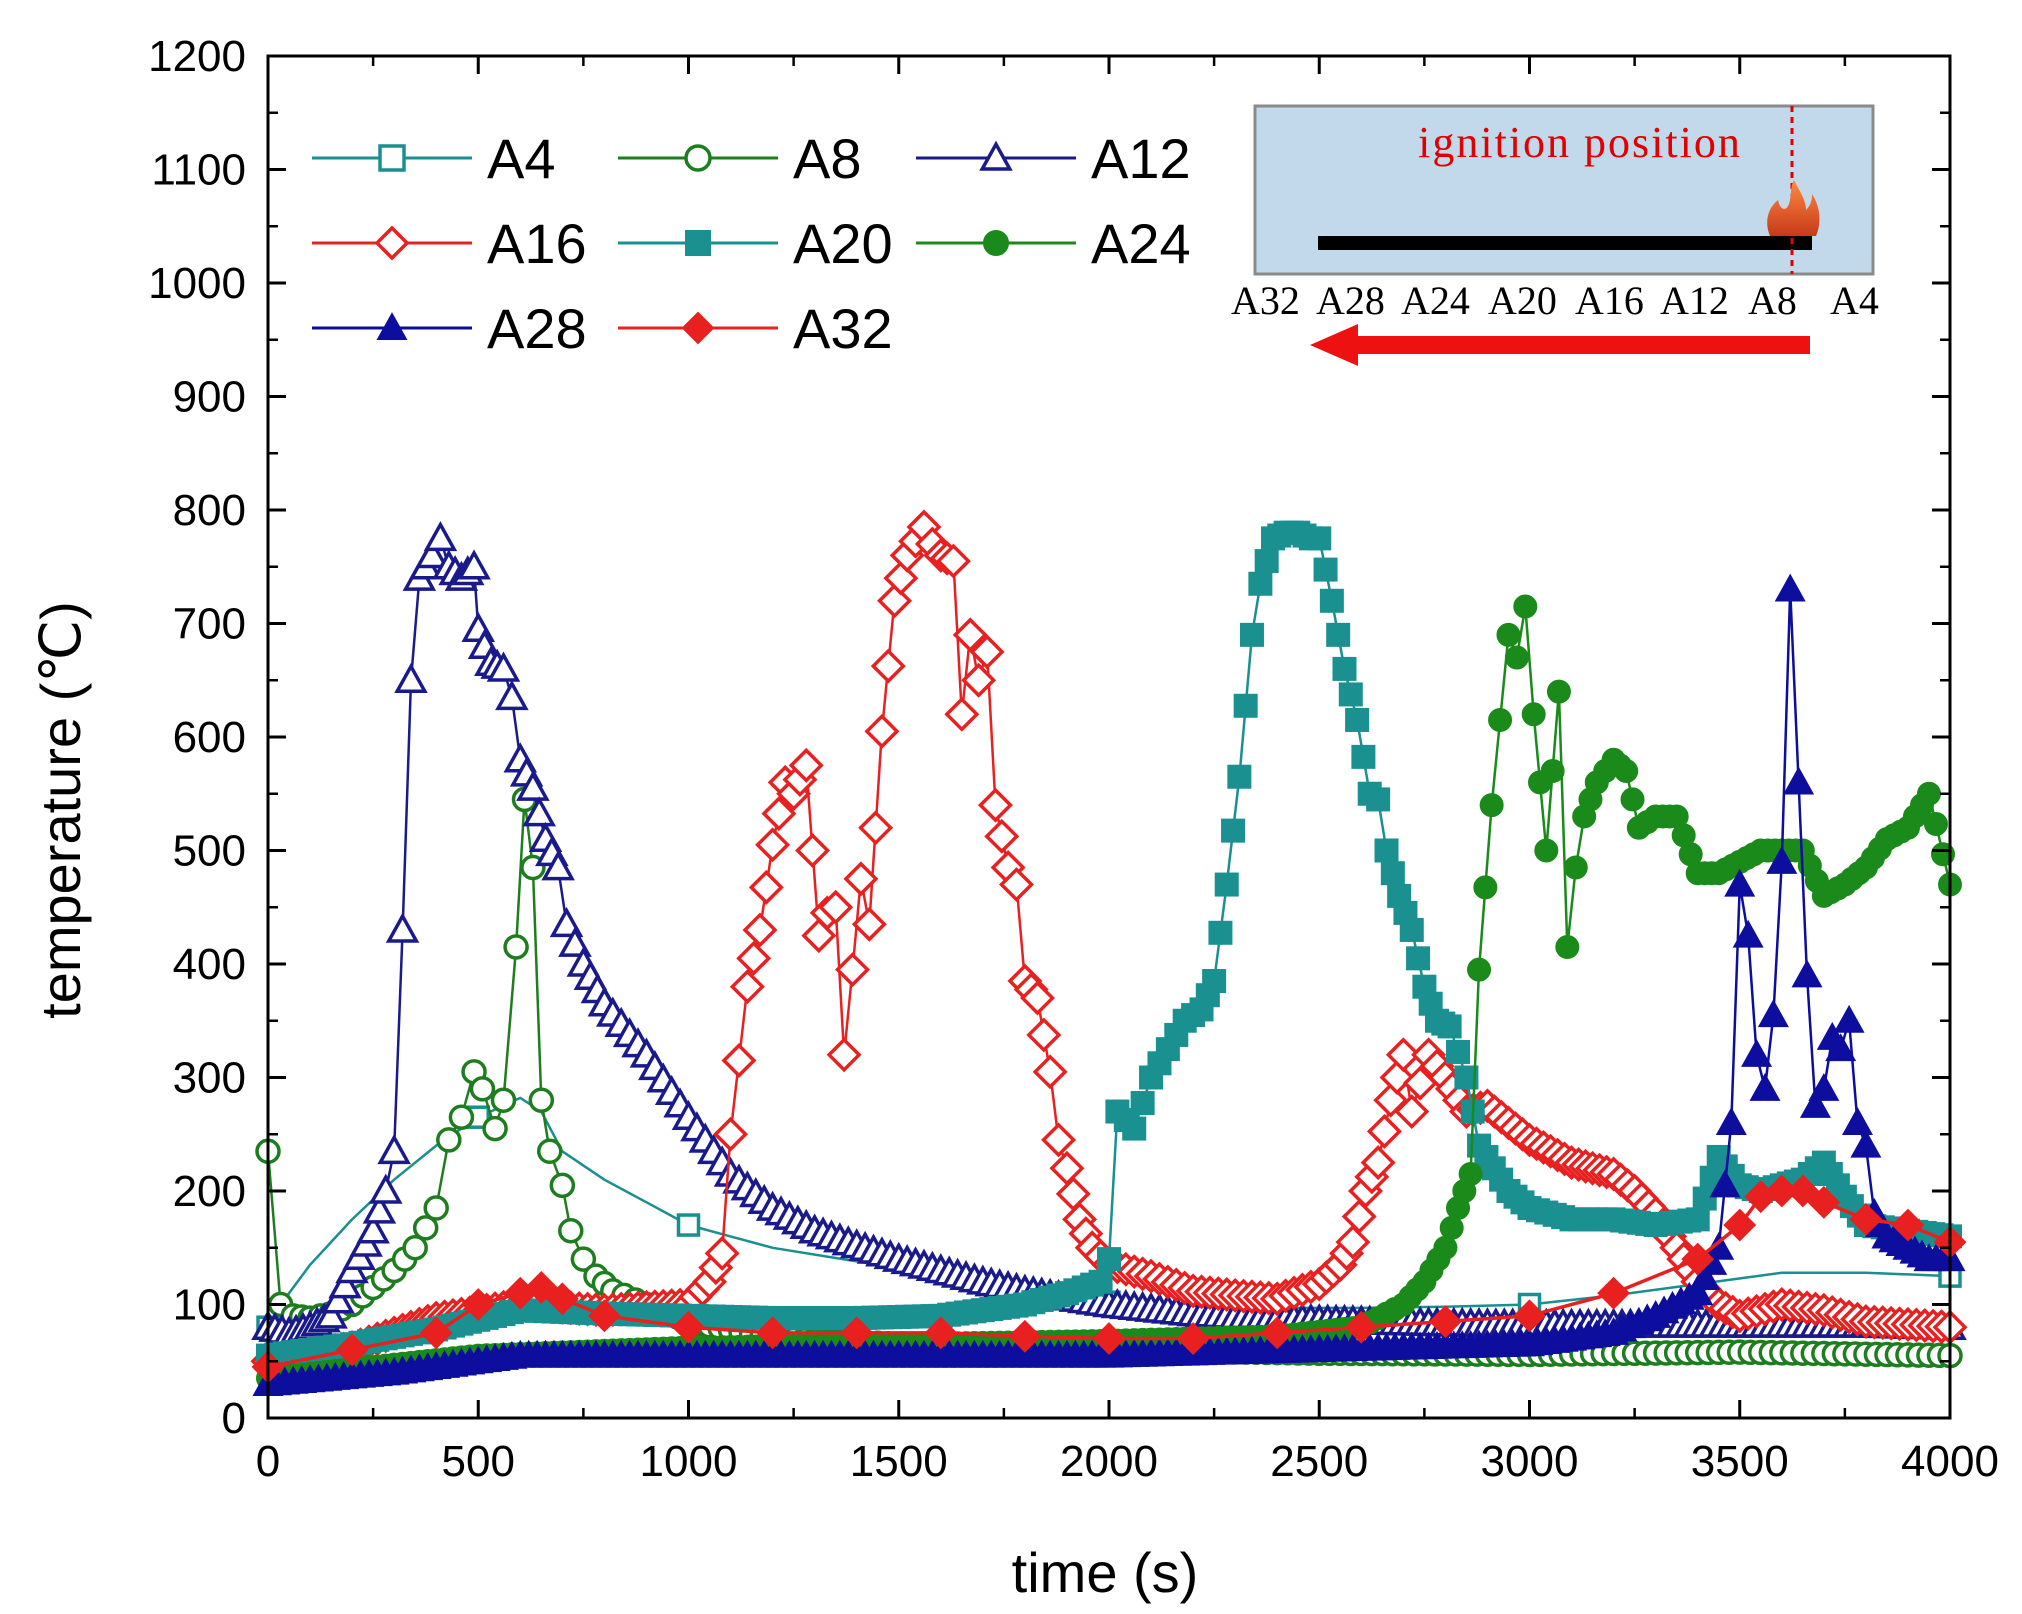 The image size is (2022, 1614). I want to click on fire-icon, so click(1793, 208).